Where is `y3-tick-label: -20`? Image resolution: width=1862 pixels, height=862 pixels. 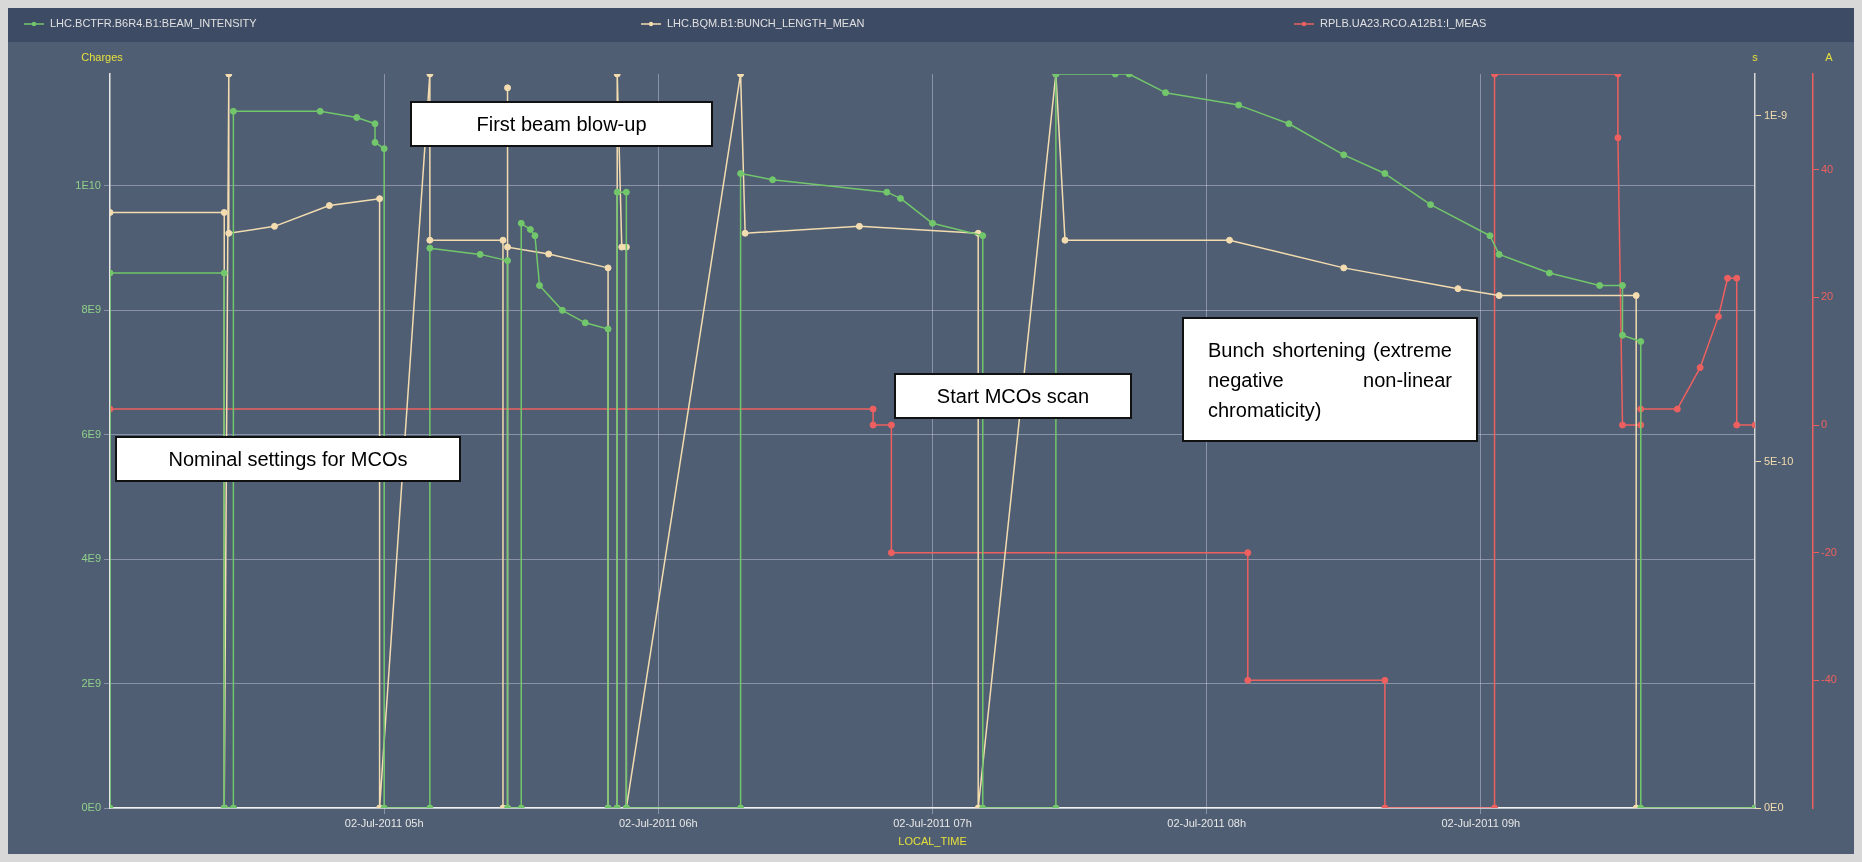
y3-tick-label: -20 is located at coordinates (1829, 551).